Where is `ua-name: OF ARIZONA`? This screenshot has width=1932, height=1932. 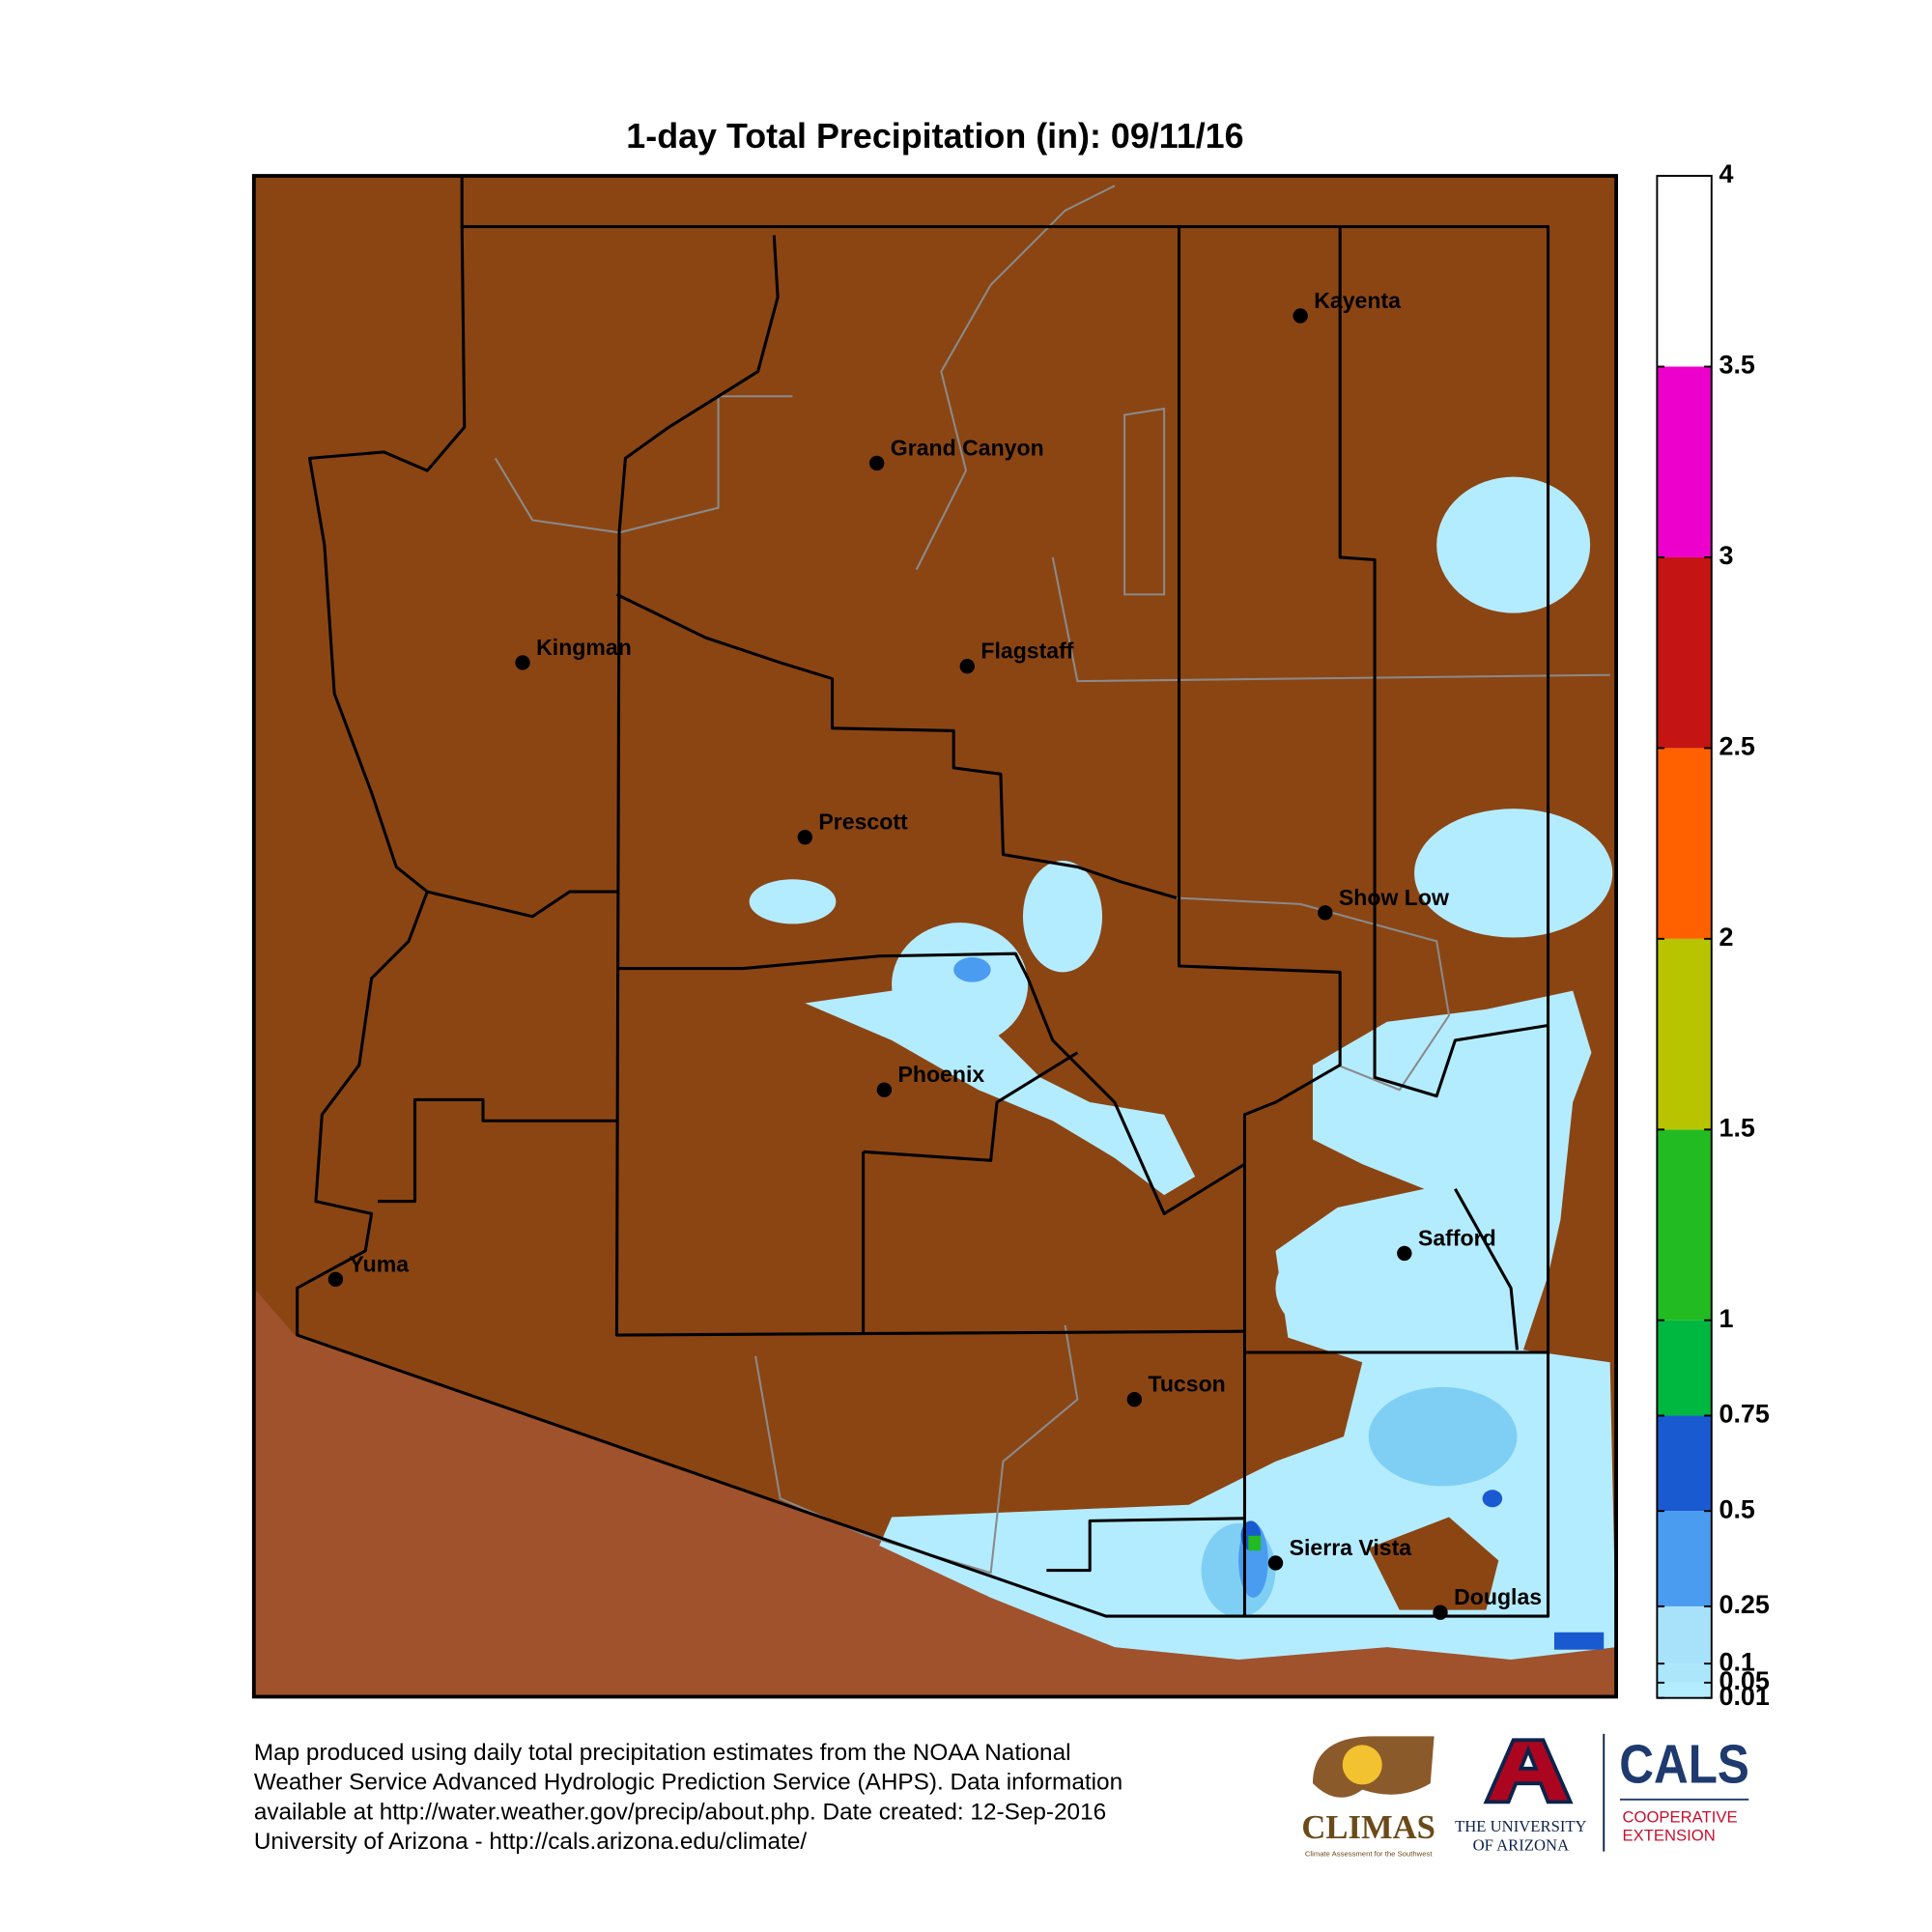 ua-name: OF ARIZONA is located at coordinates (1521, 1844).